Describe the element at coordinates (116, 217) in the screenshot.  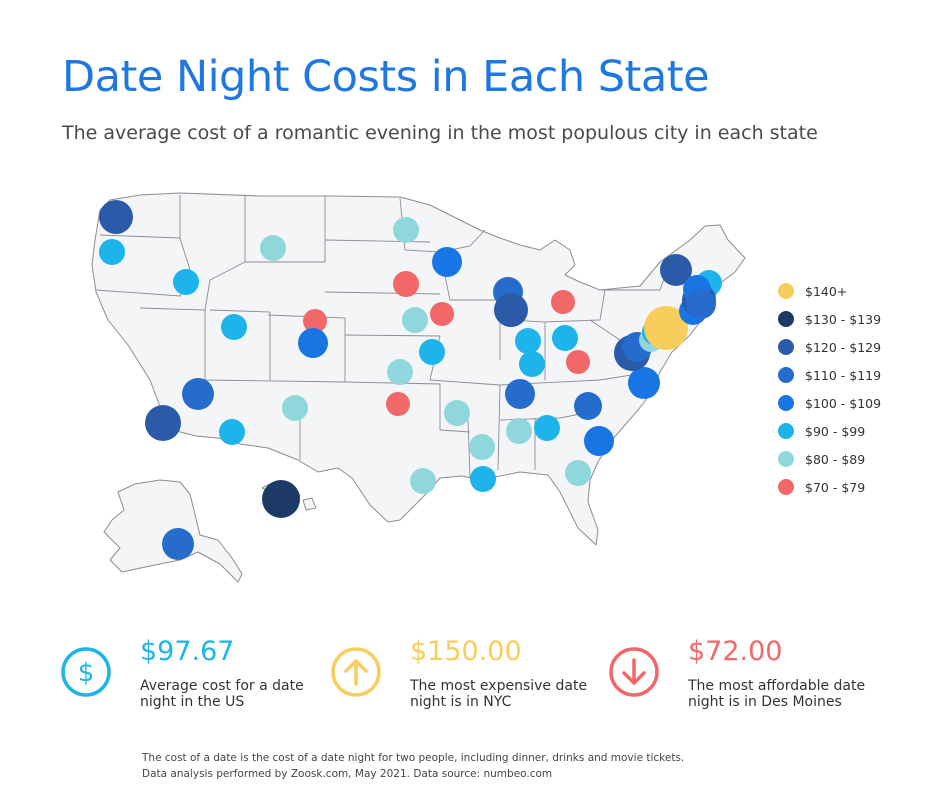
I see `city-marker-seattle` at that location.